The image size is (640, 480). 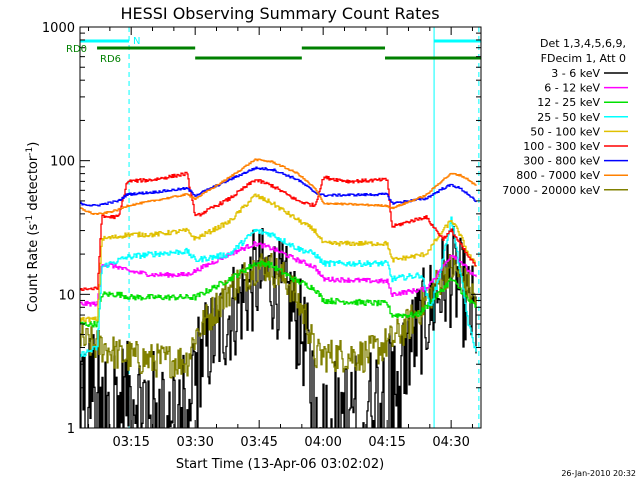 What do you see at coordinates (279, 13) in the screenshot?
I see `chart-title: HESSI Observing Summary Count Rates` at bounding box center [279, 13].